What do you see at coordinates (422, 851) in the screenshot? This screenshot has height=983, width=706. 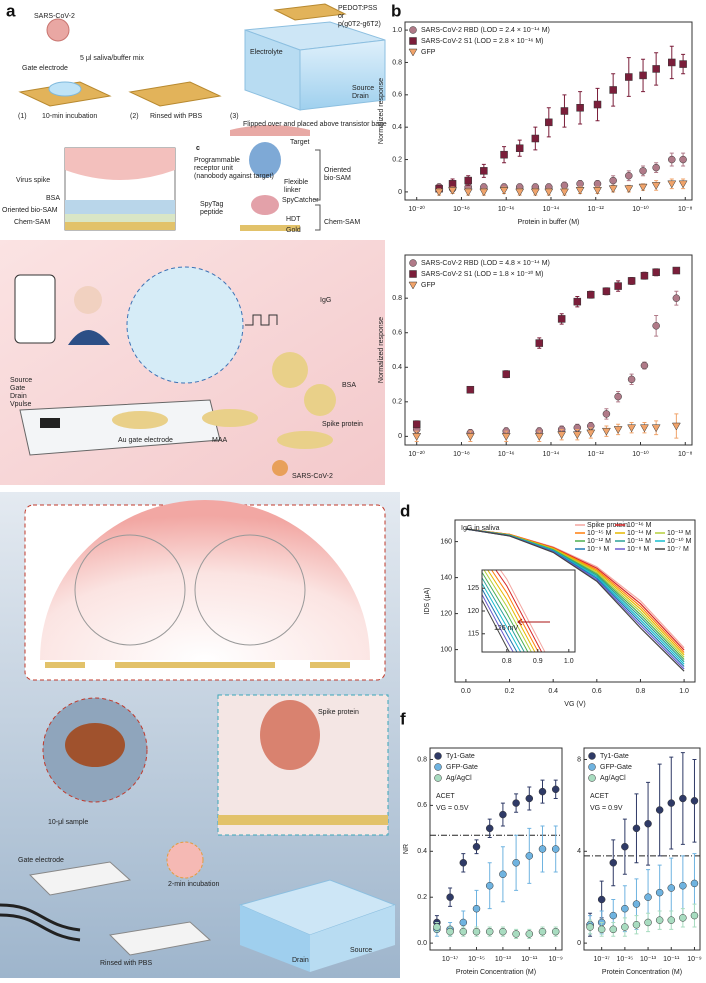 I see `y-tick-label: 0.4` at bounding box center [422, 851].